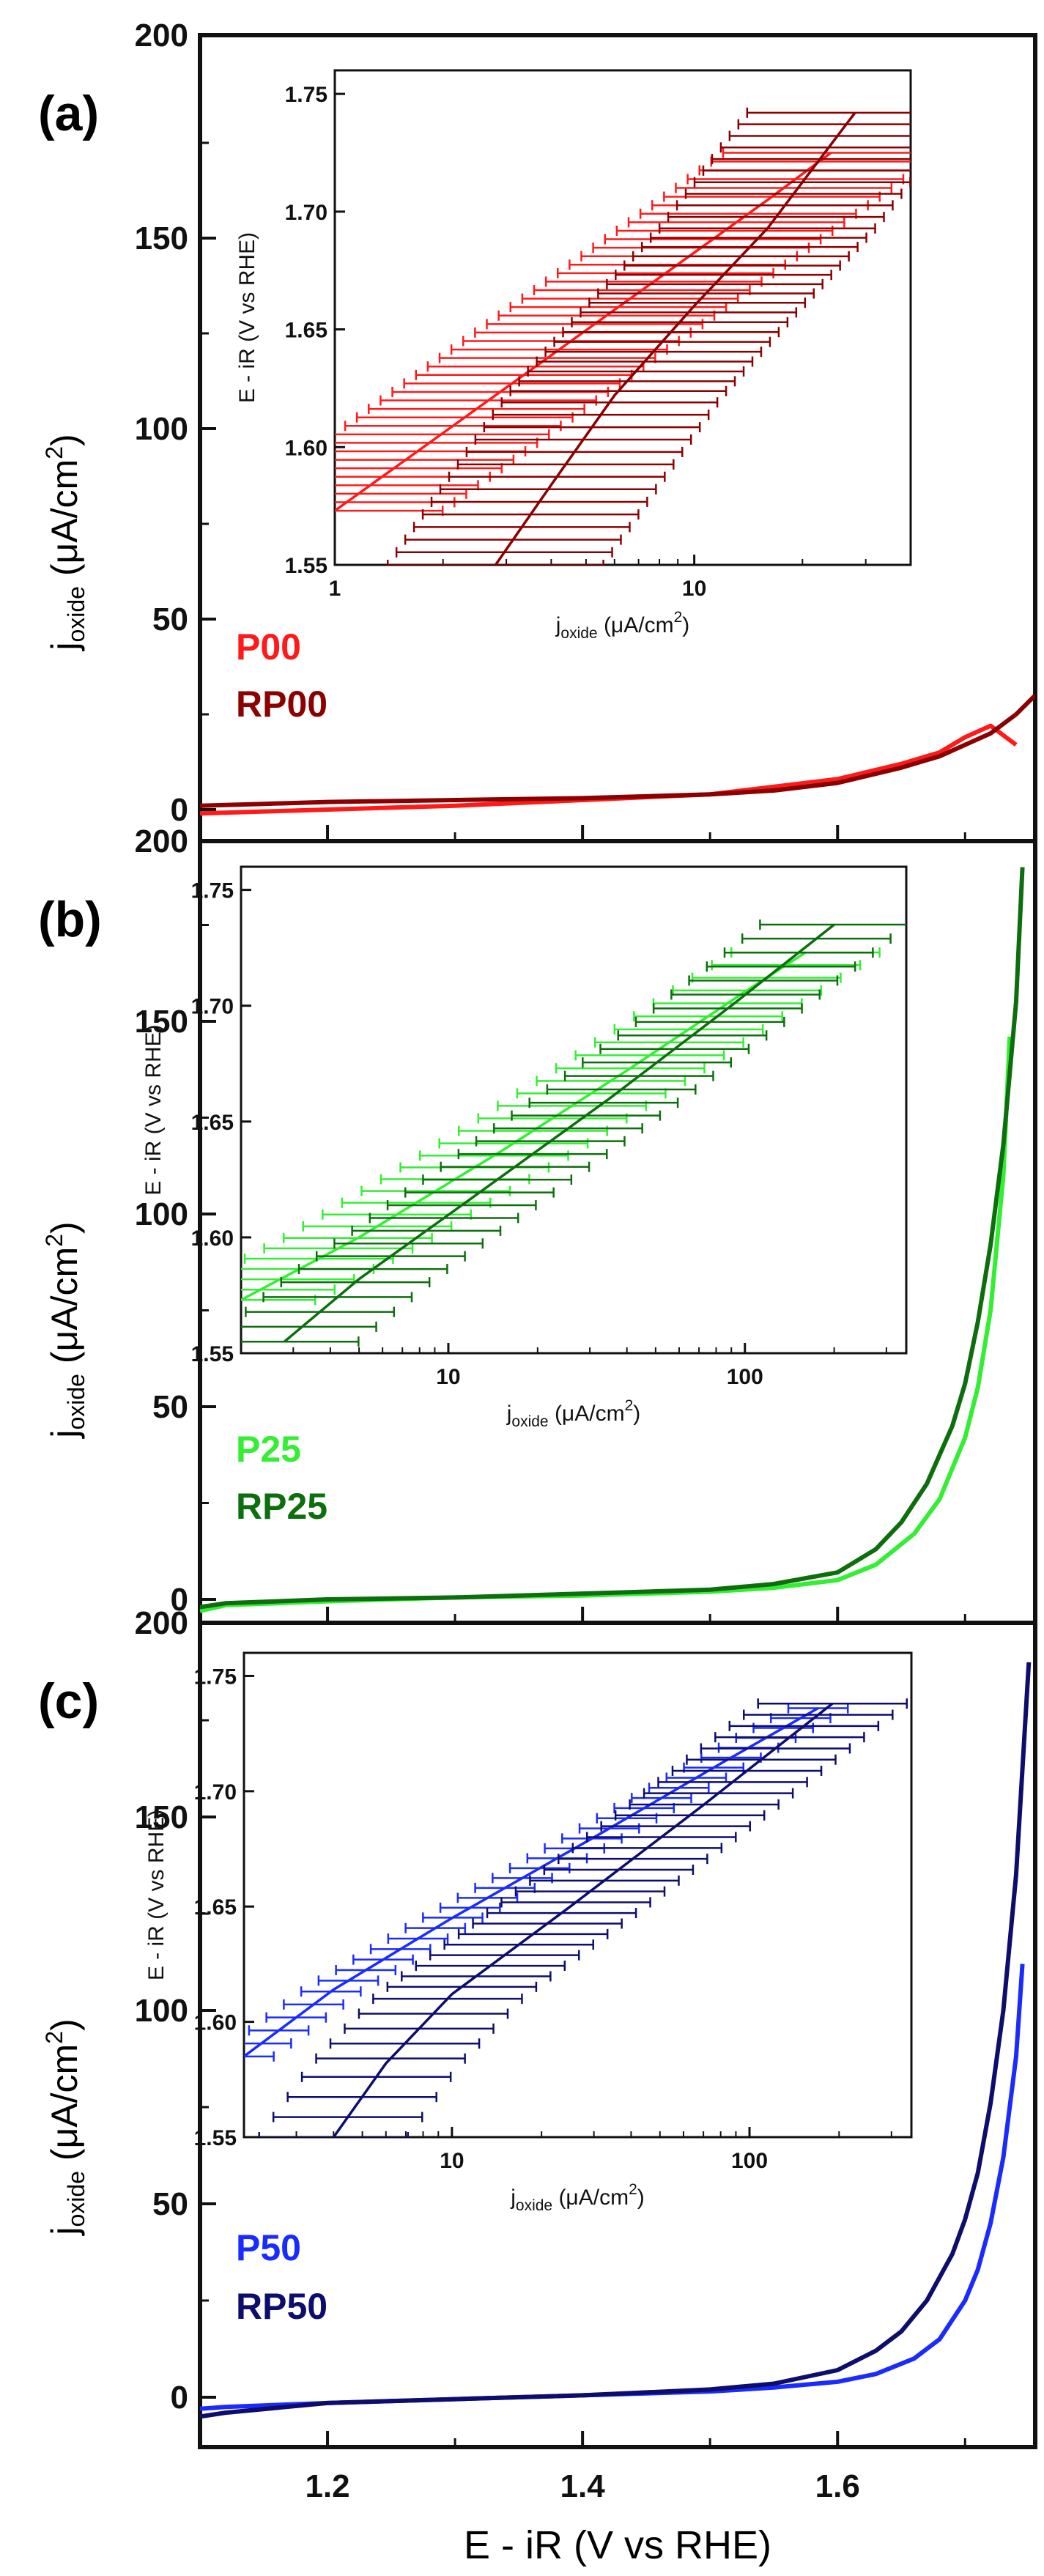  I want to click on legend-entry: P25, so click(268, 1449).